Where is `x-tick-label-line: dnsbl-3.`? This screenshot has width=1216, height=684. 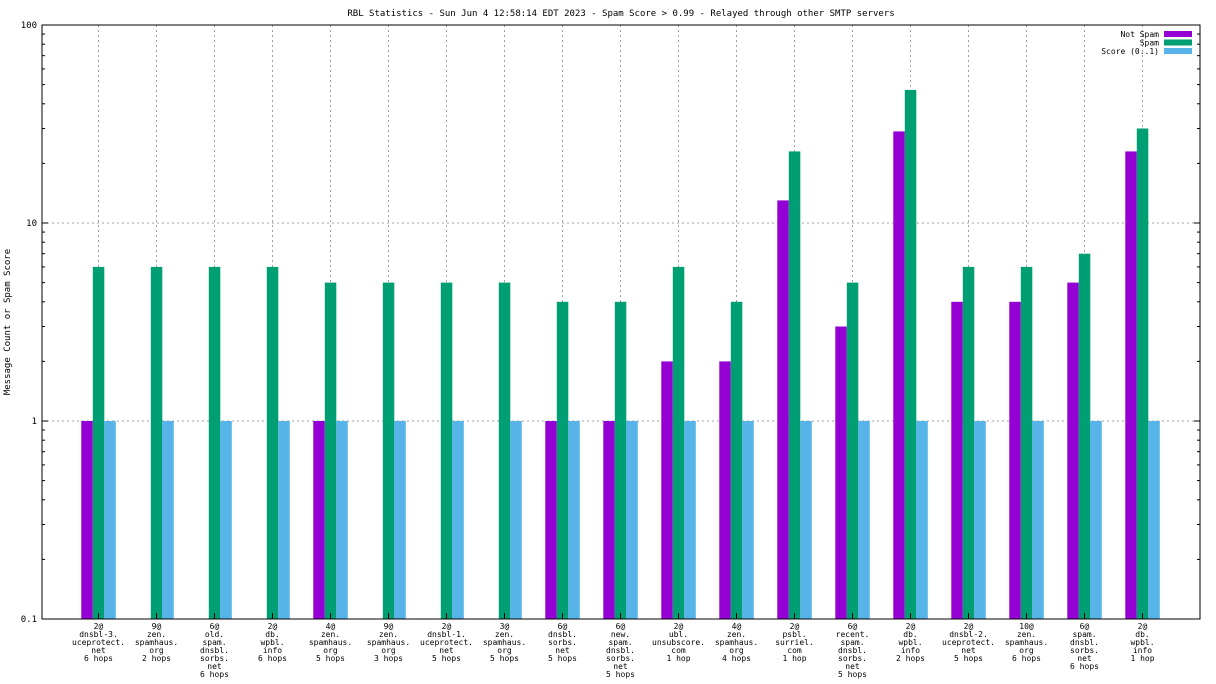
x-tick-label-line: dnsbl-3. is located at coordinates (98, 634).